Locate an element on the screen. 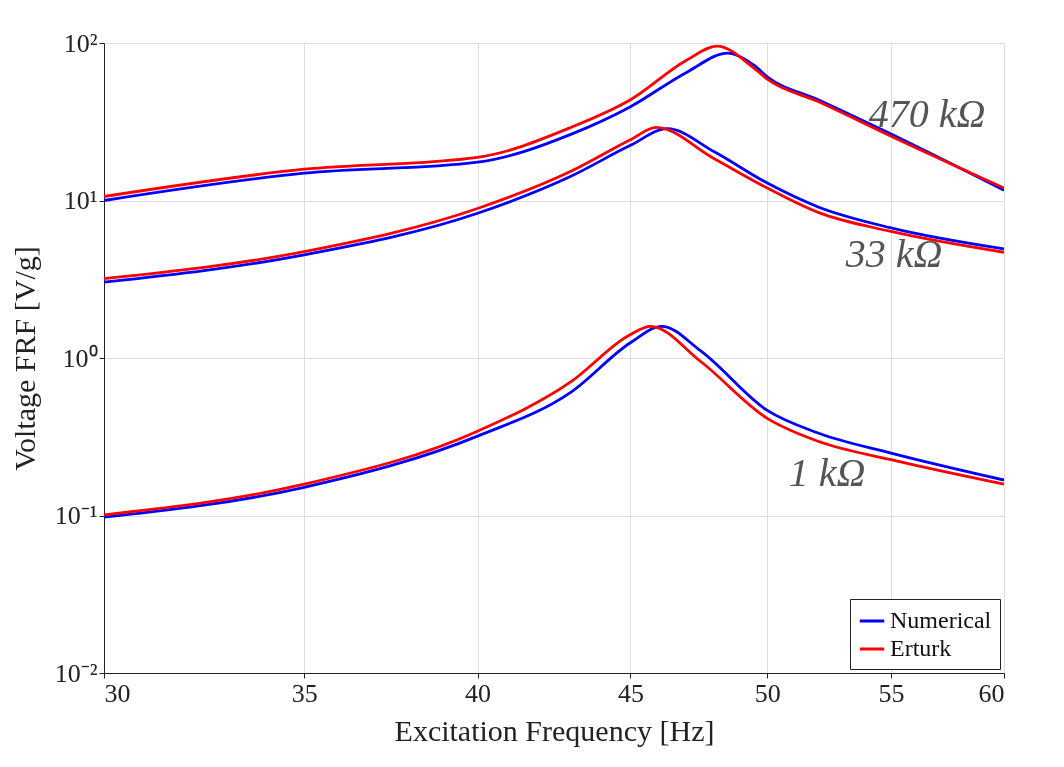 Image resolution: width=1064 pixels, height=767 pixels. legend-label: Erturk is located at coordinates (921, 648).